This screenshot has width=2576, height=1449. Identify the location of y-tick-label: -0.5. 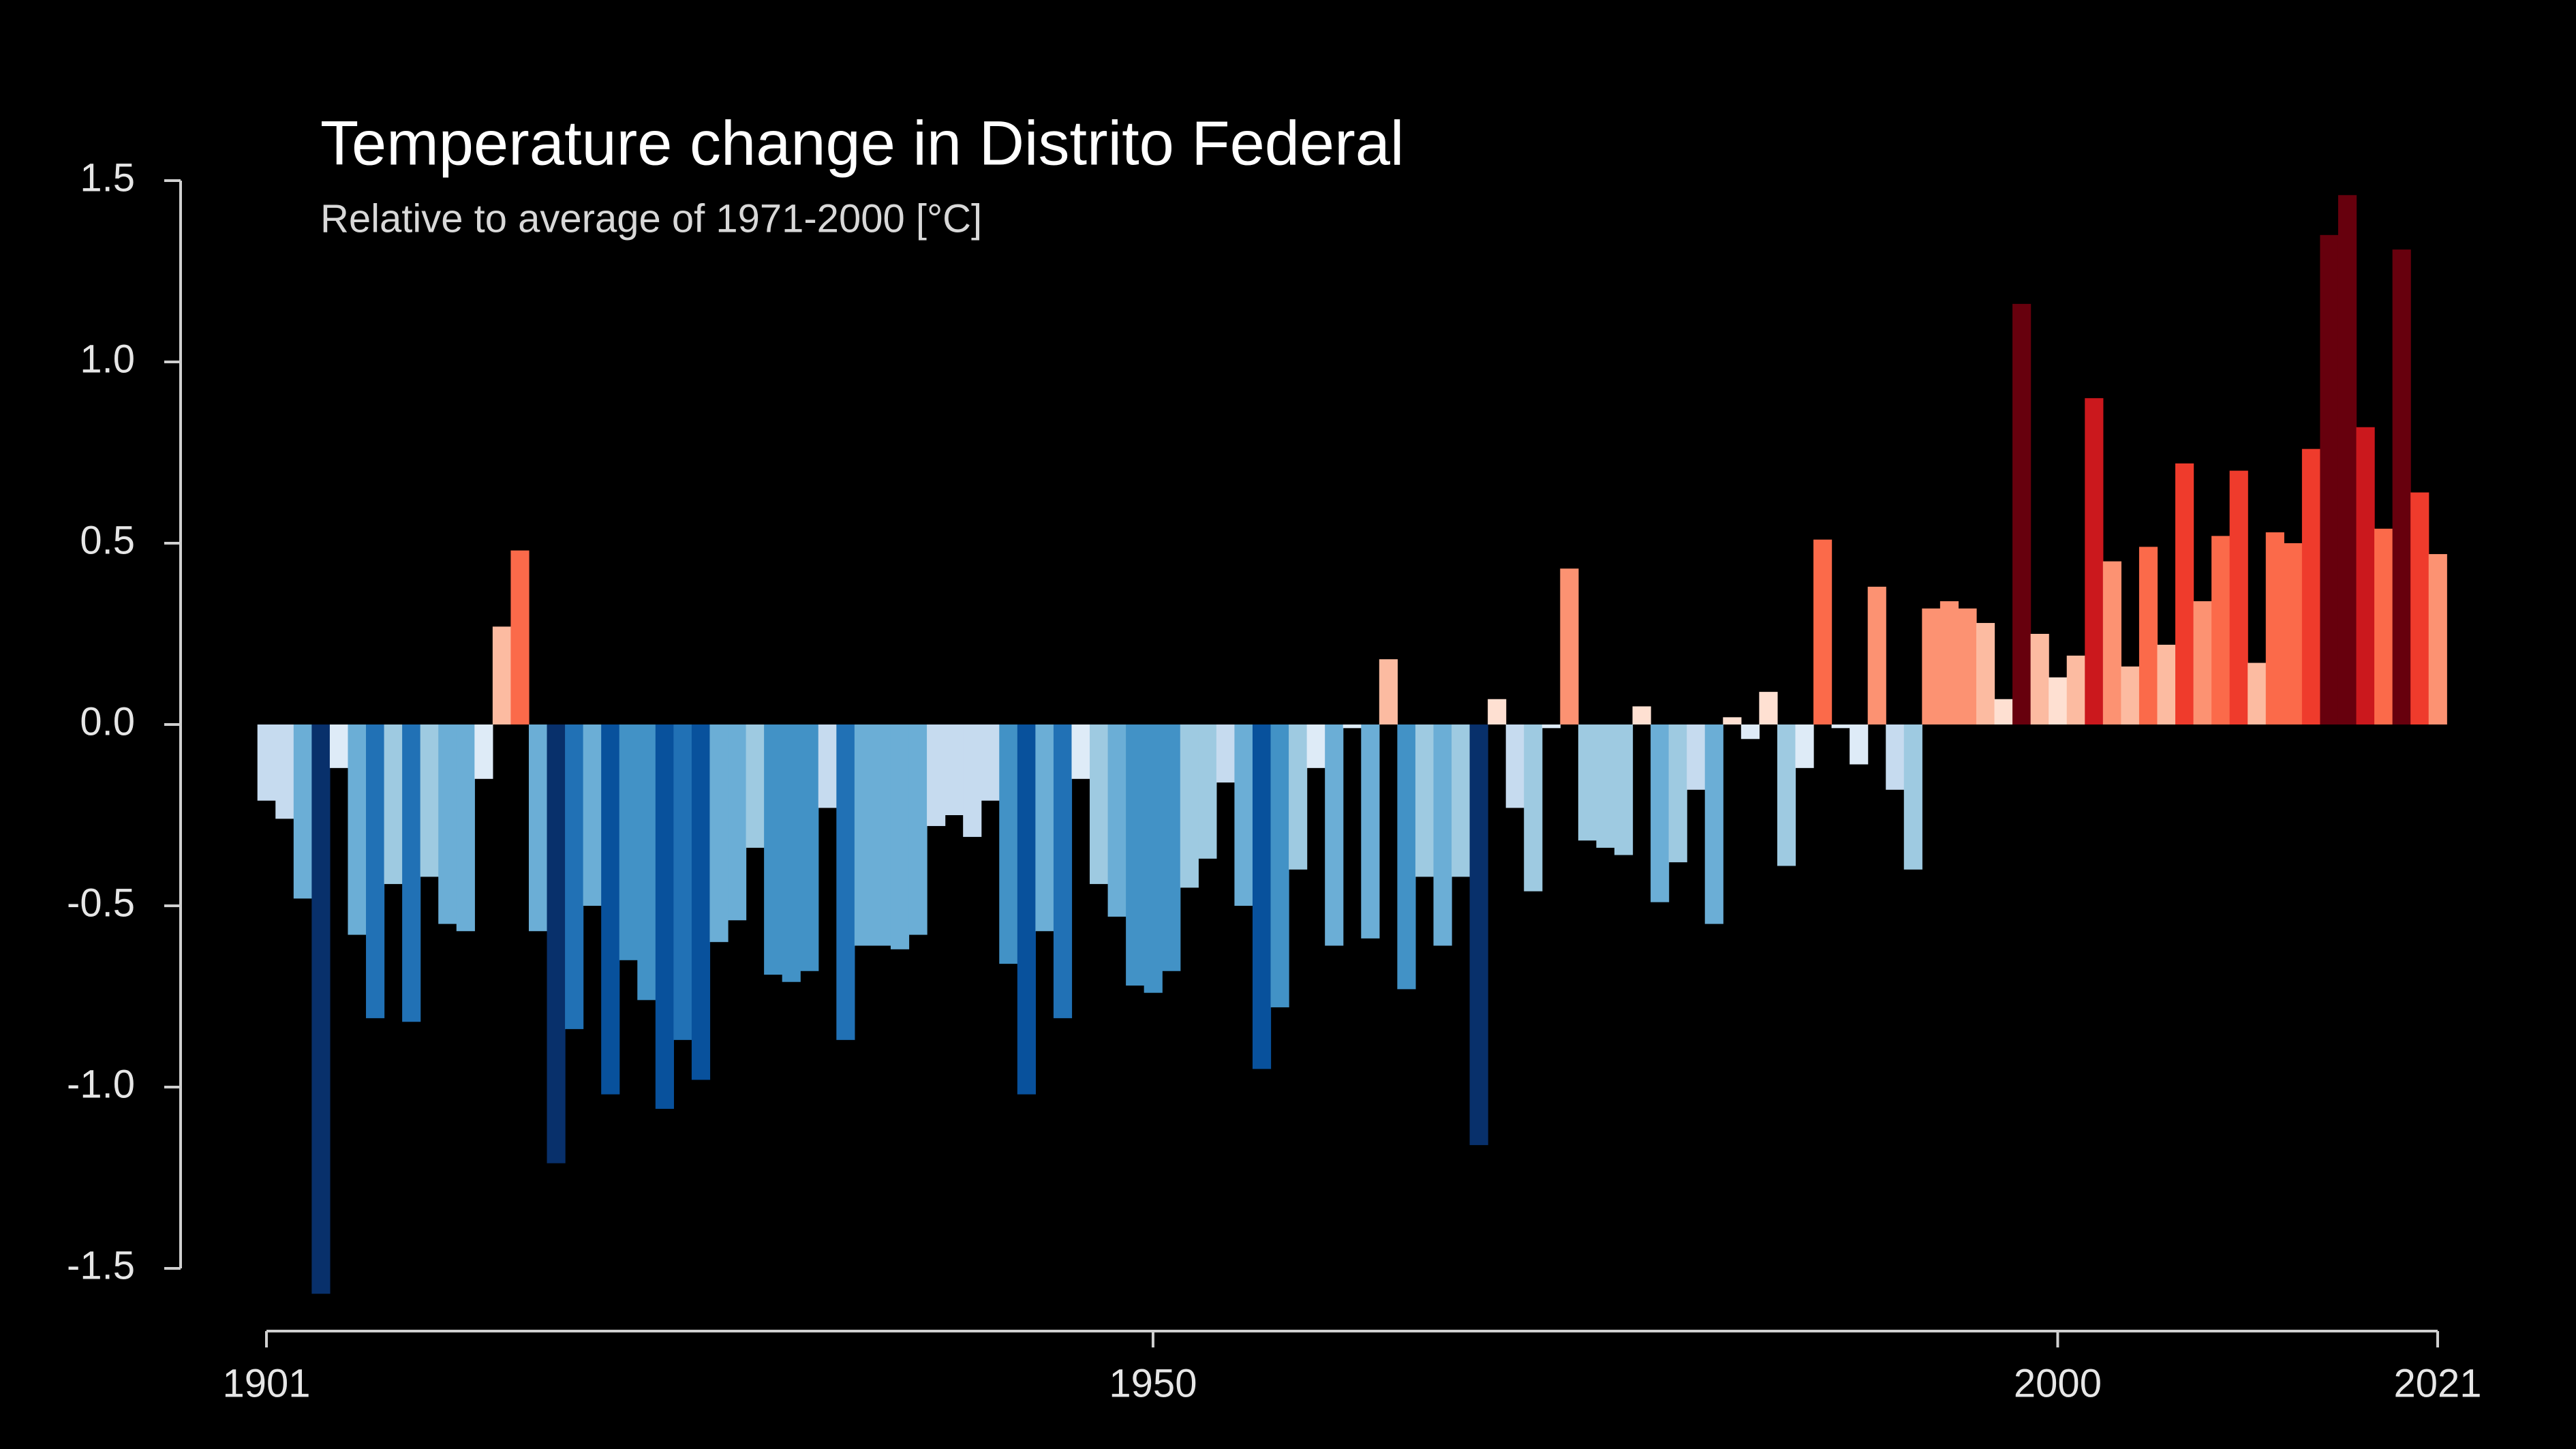
(101, 903).